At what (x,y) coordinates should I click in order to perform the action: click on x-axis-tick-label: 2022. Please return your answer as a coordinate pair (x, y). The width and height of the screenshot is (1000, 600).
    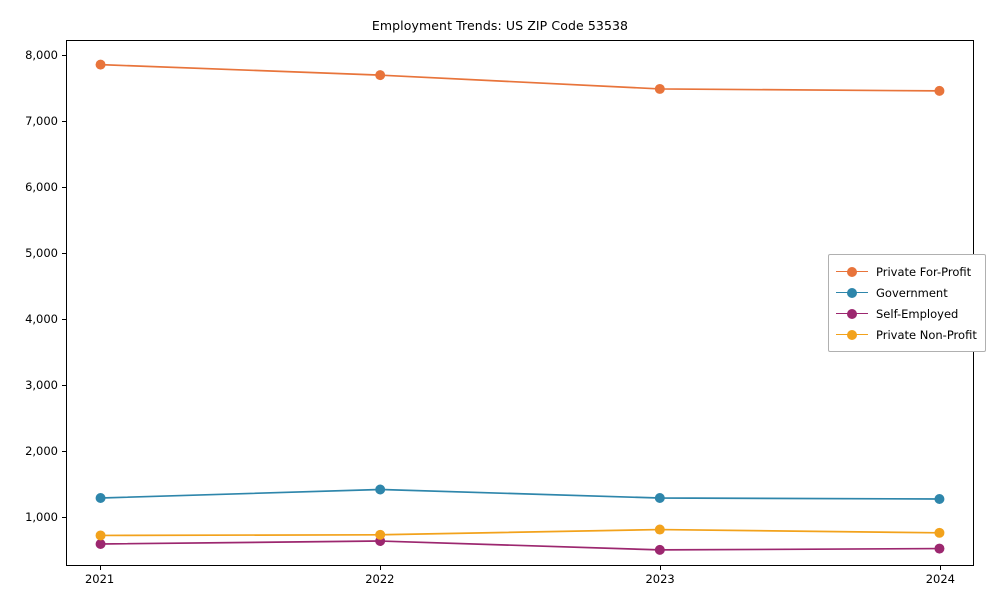
    Looking at the image, I should click on (380, 579).